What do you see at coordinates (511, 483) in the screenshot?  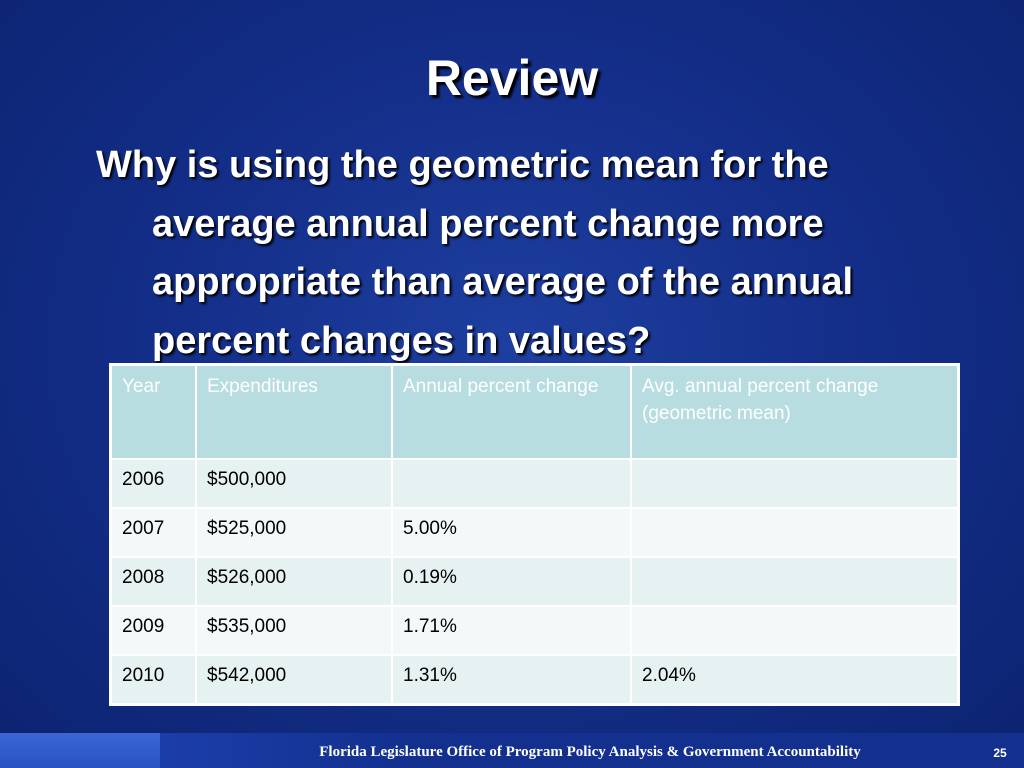 I see `cell-annual-percent-change` at bounding box center [511, 483].